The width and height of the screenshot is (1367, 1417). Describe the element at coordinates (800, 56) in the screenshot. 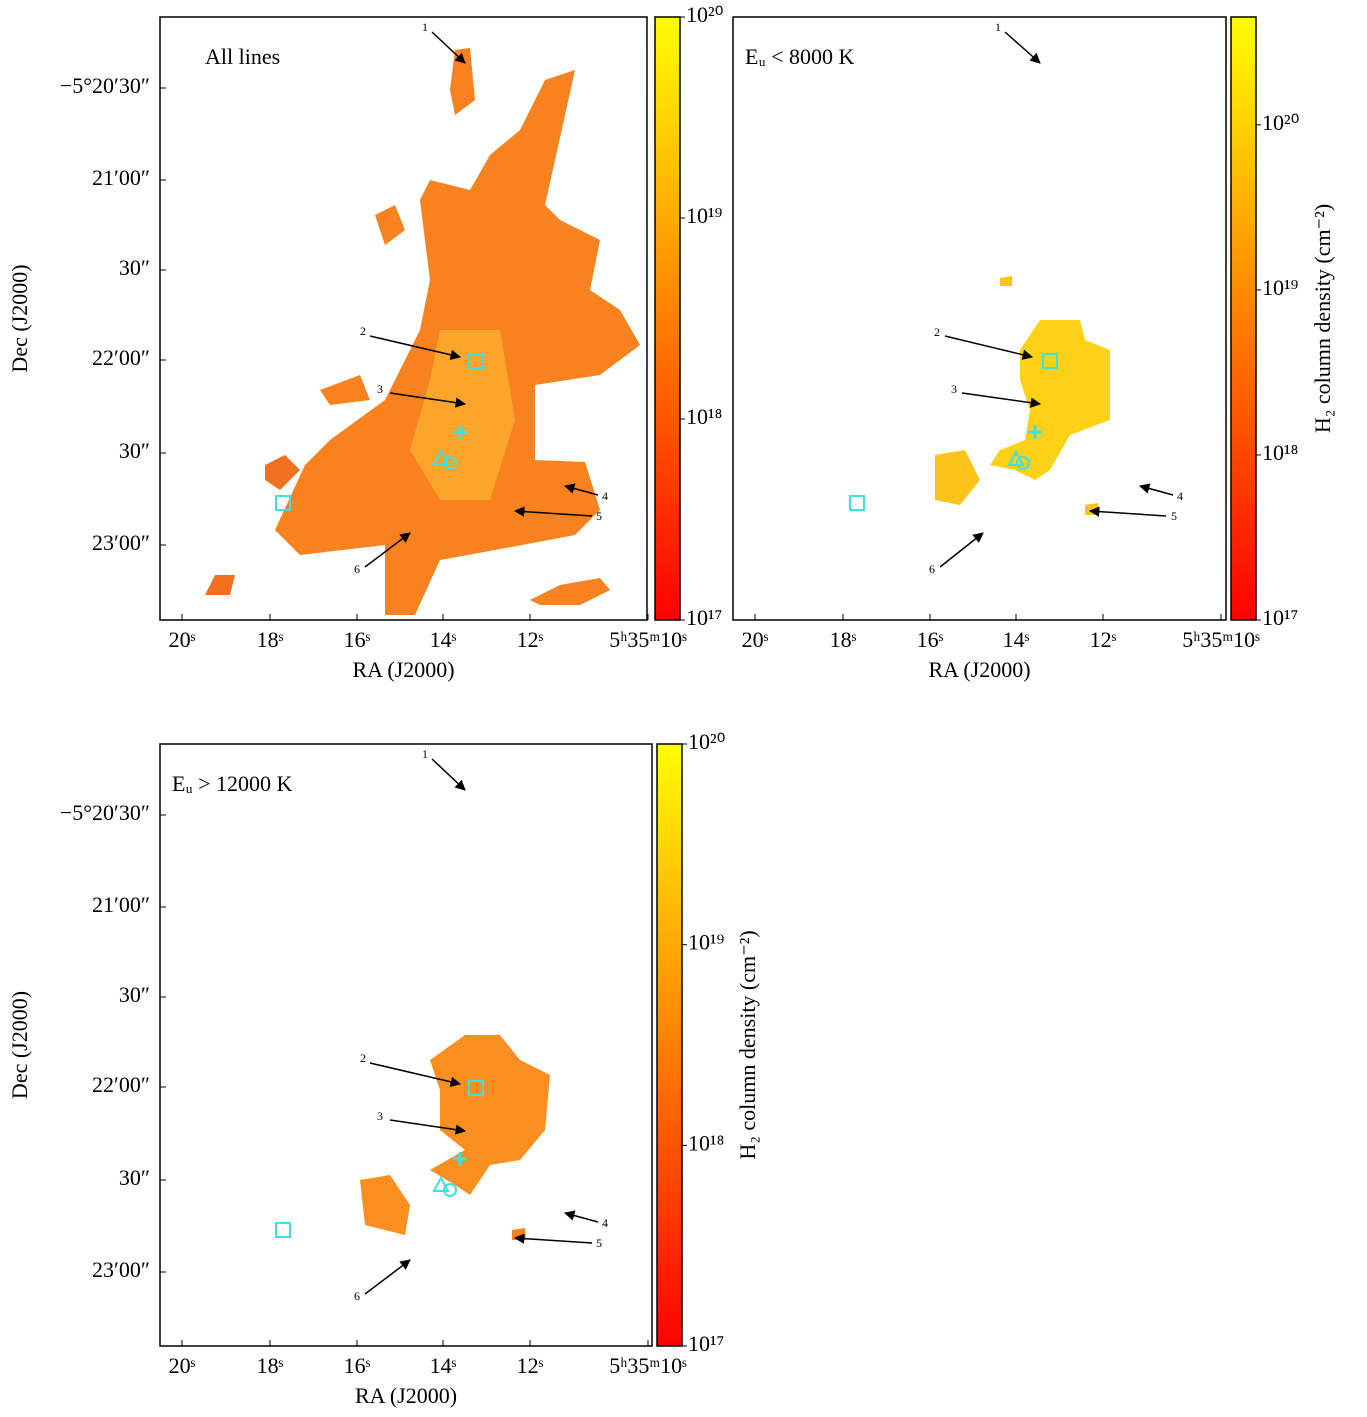

I see `panel-annotation: Eᵤ < 8000 K` at that location.